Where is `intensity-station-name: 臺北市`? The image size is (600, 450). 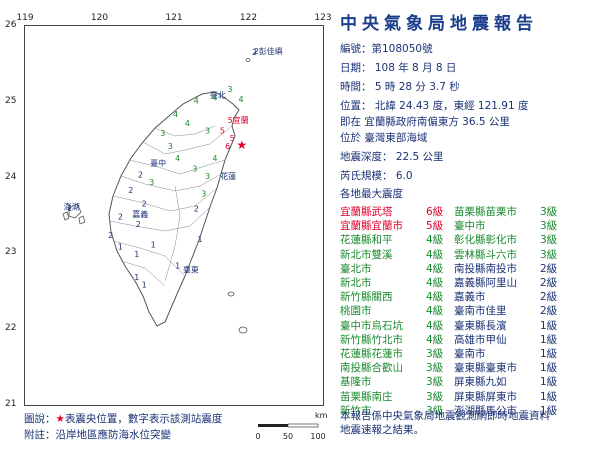 intensity-station-name: 臺北市 is located at coordinates (356, 268).